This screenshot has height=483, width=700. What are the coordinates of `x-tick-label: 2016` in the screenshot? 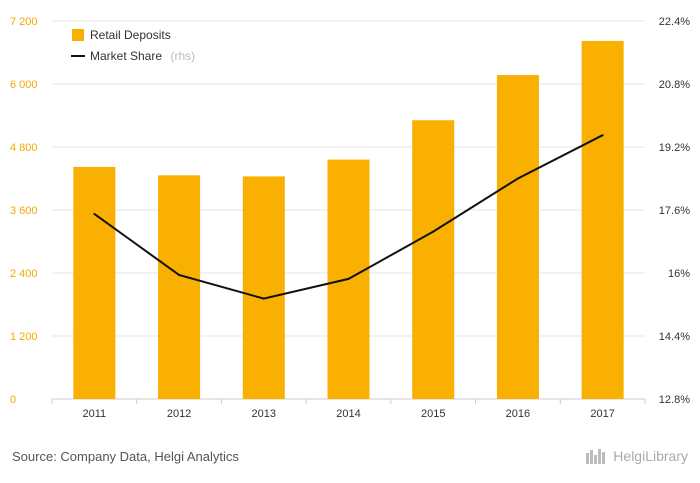 It's located at (518, 414).